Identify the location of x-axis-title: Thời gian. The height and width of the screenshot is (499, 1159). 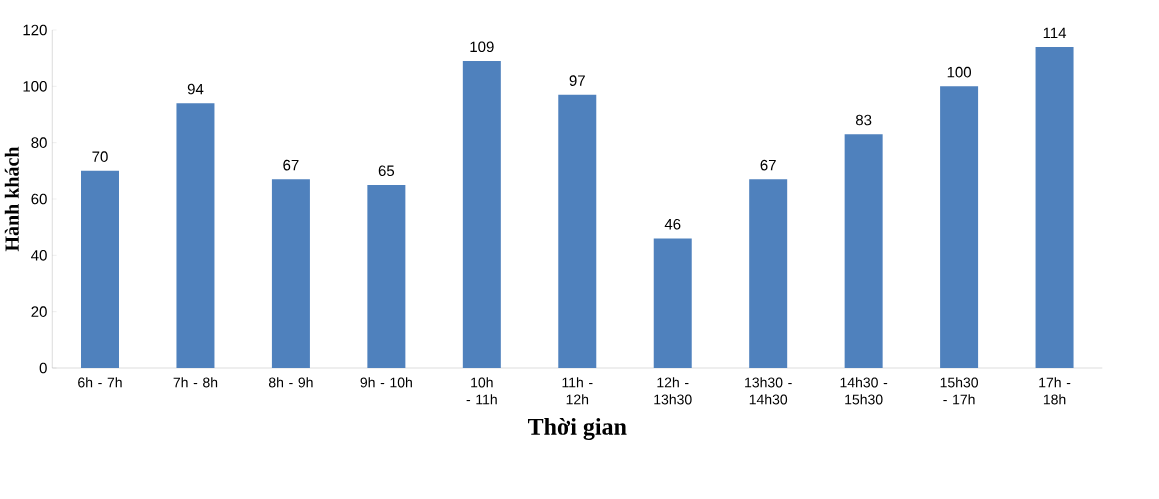
(577, 428).